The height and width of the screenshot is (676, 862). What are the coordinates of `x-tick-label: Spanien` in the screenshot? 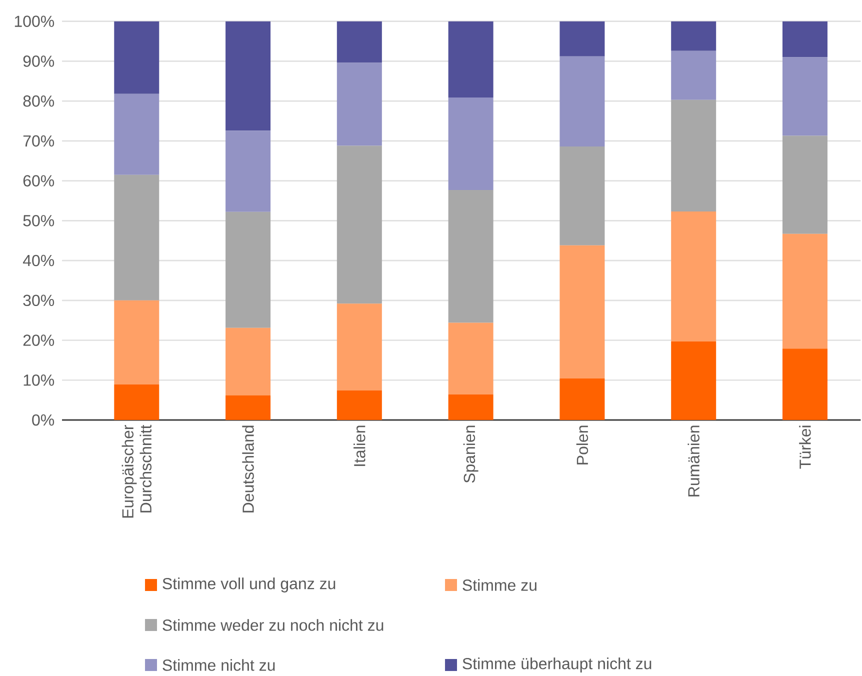 It's located at (470, 454).